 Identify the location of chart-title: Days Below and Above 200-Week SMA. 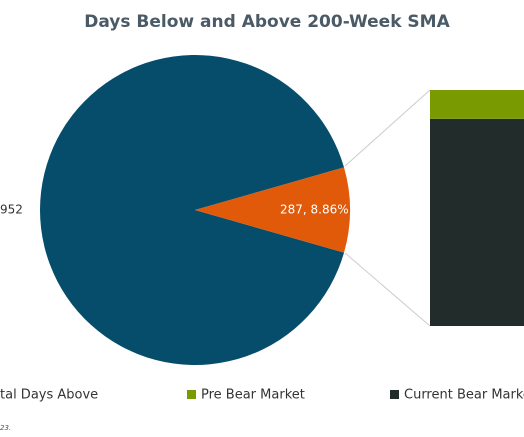
(267, 22).